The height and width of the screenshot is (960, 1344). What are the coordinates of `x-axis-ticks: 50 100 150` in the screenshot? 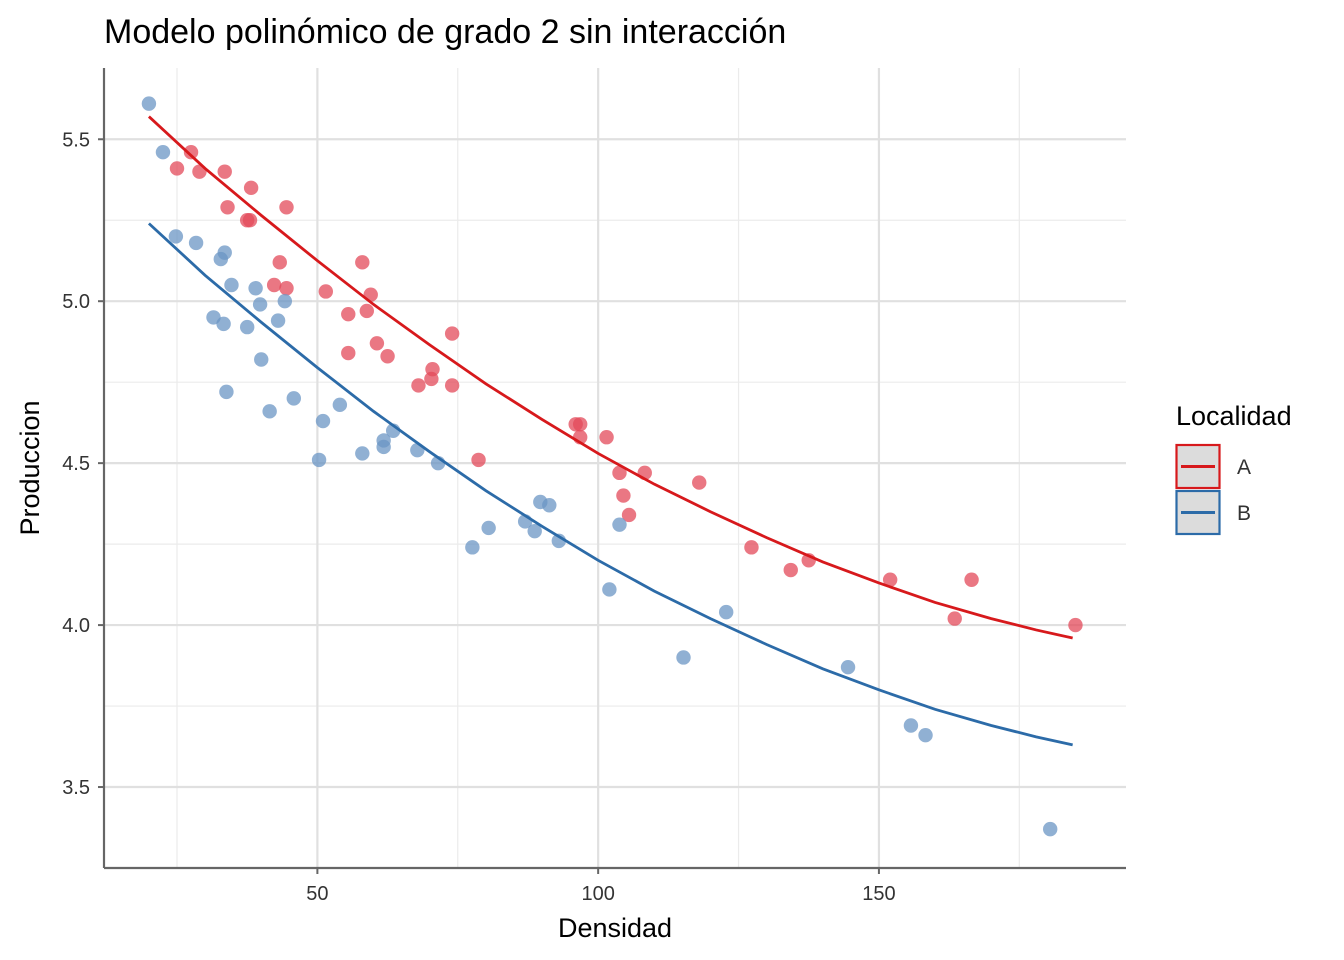 It's located at (601, 886).